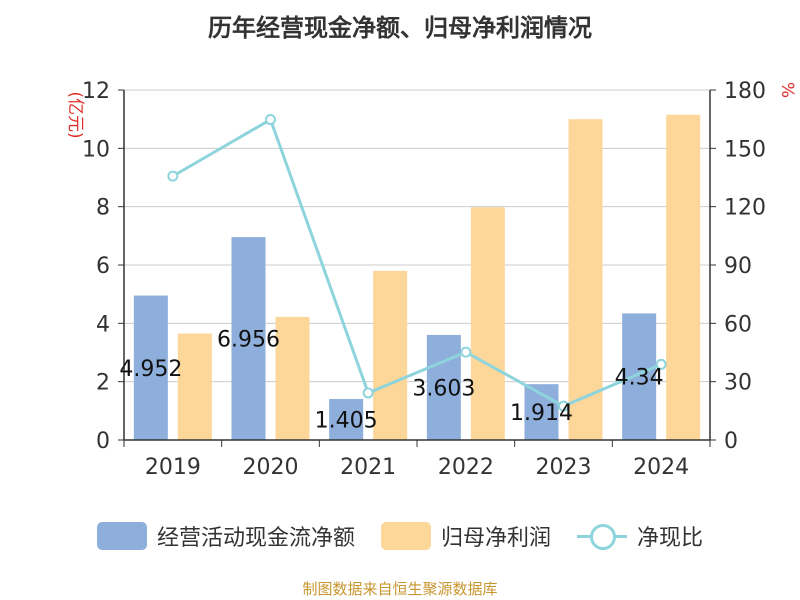 This screenshot has width=800, height=600. What do you see at coordinates (75, 114) in the screenshot?
I see `y-axis-title: (亿元)` at bounding box center [75, 114].